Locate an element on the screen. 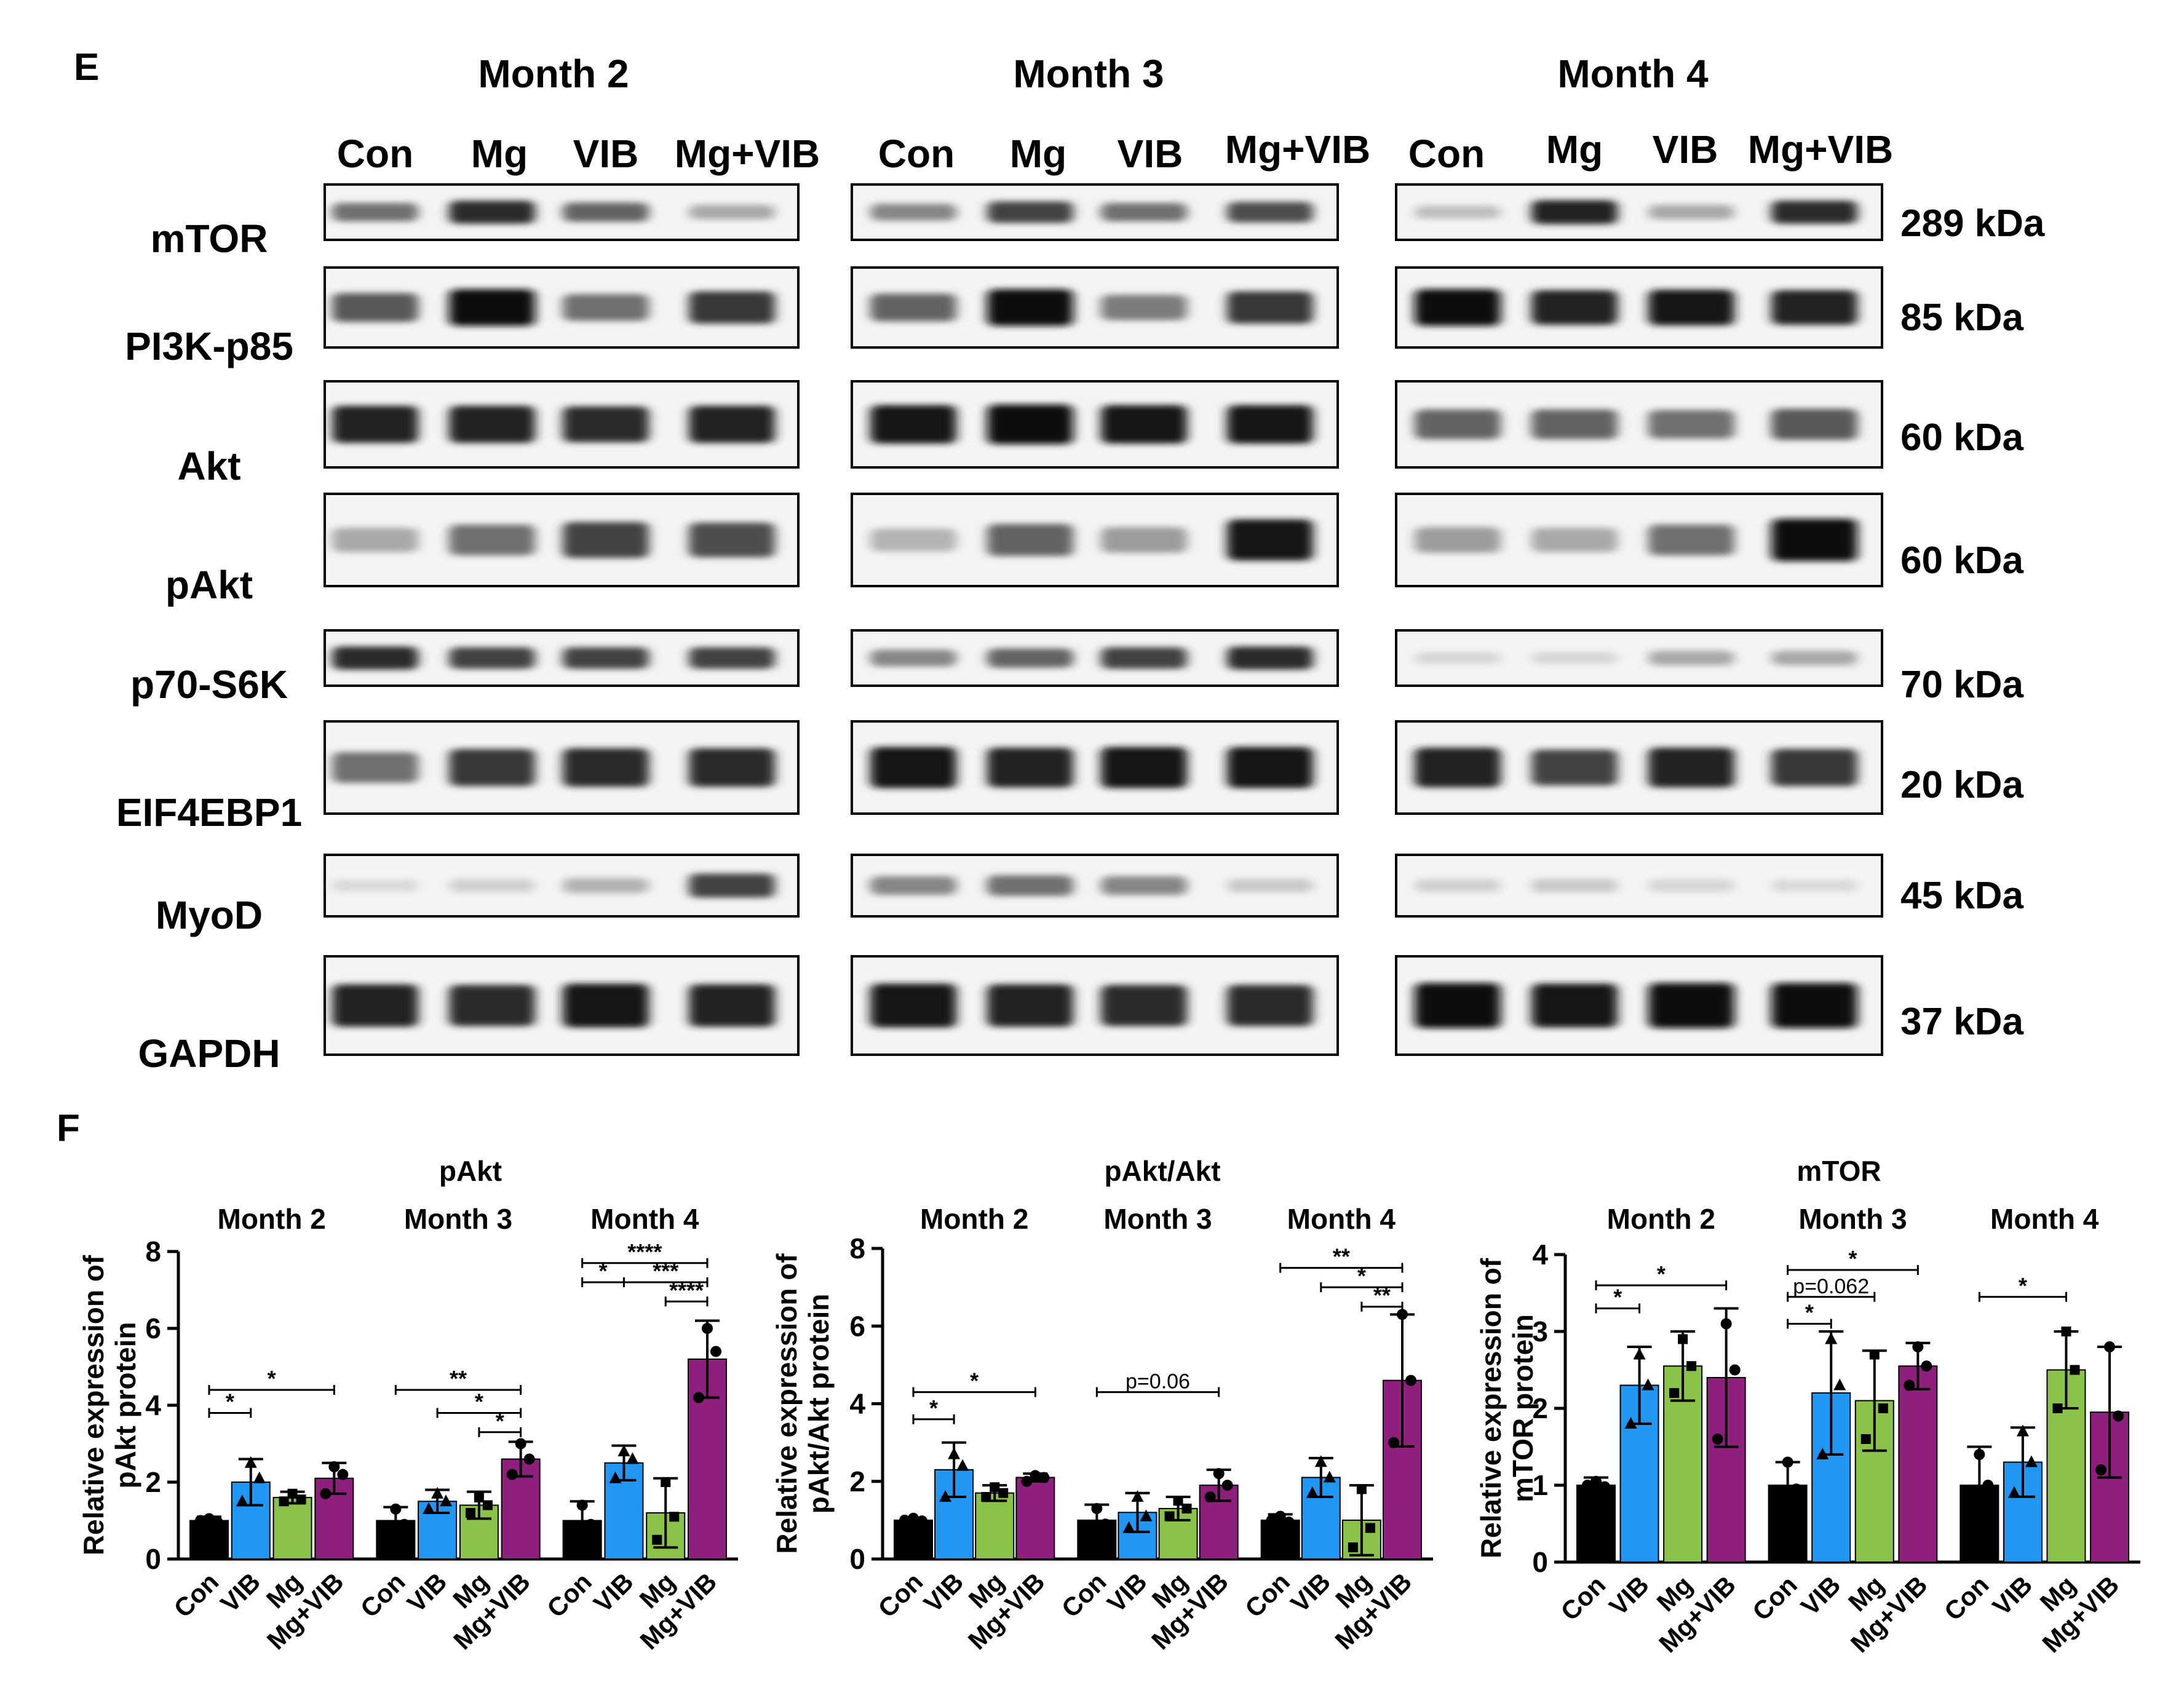 This screenshot has height=1698, width=2184. lane-label: Con is located at coordinates (916, 154).